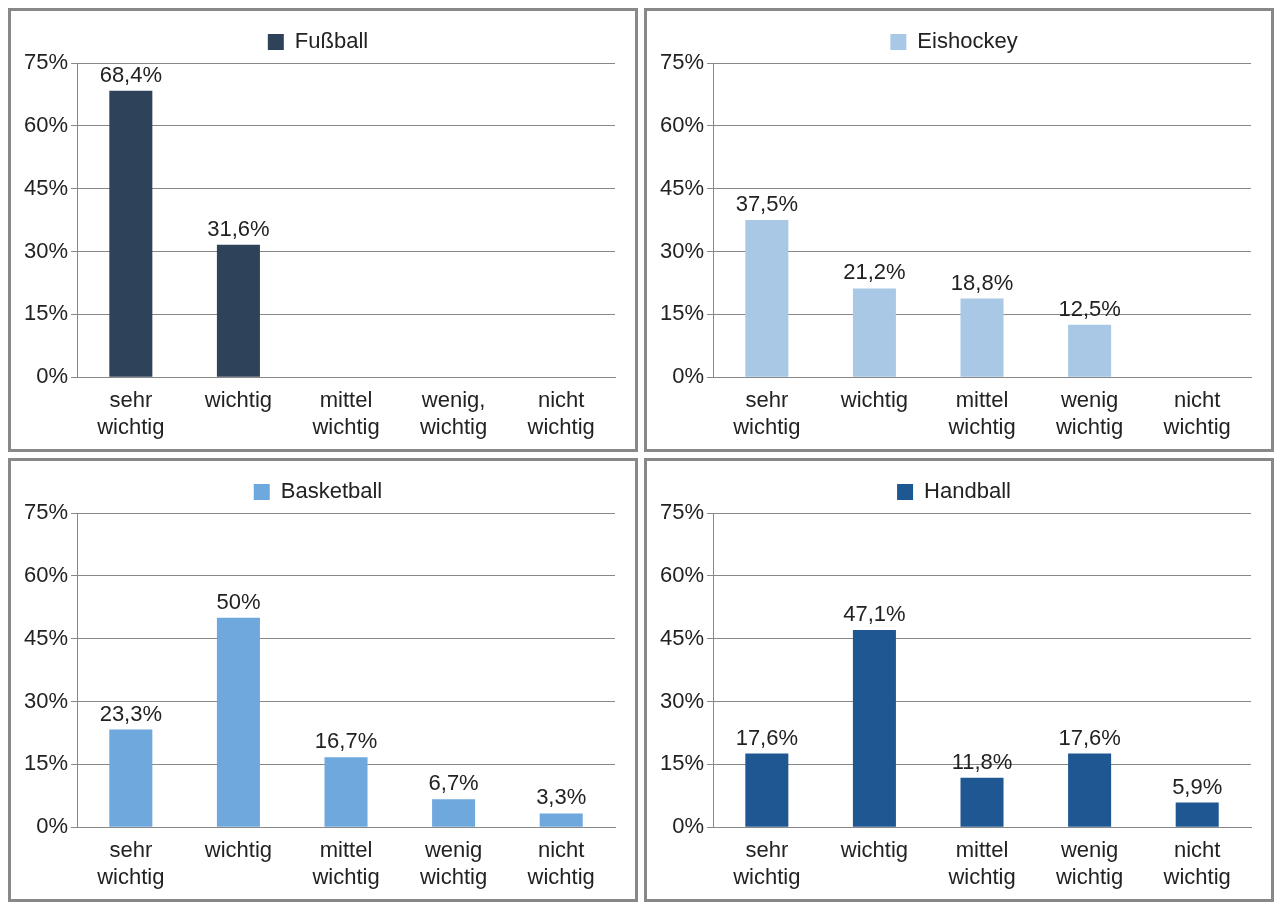 This screenshot has width=1282, height=913. I want to click on legend-label: Handball, so click(967, 491).